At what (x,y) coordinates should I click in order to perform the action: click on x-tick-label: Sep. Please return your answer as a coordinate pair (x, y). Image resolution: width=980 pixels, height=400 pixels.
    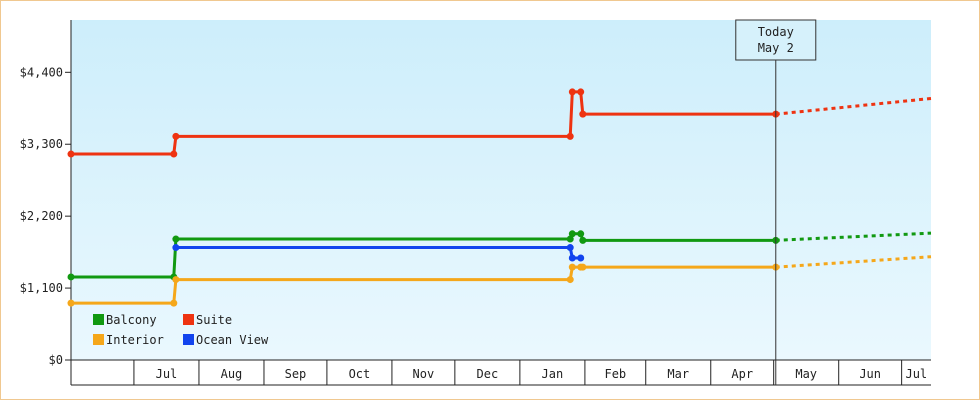
    Looking at the image, I should click on (296, 374).